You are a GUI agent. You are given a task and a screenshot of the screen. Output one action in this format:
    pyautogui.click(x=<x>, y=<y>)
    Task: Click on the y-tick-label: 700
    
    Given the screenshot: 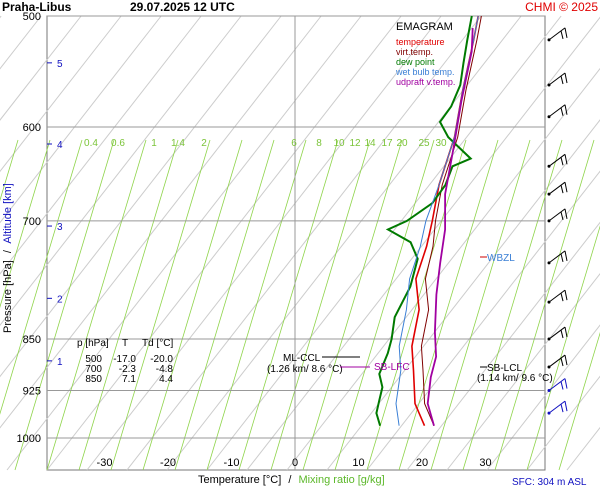 What is the action you would take?
    pyautogui.click(x=32, y=222)
    